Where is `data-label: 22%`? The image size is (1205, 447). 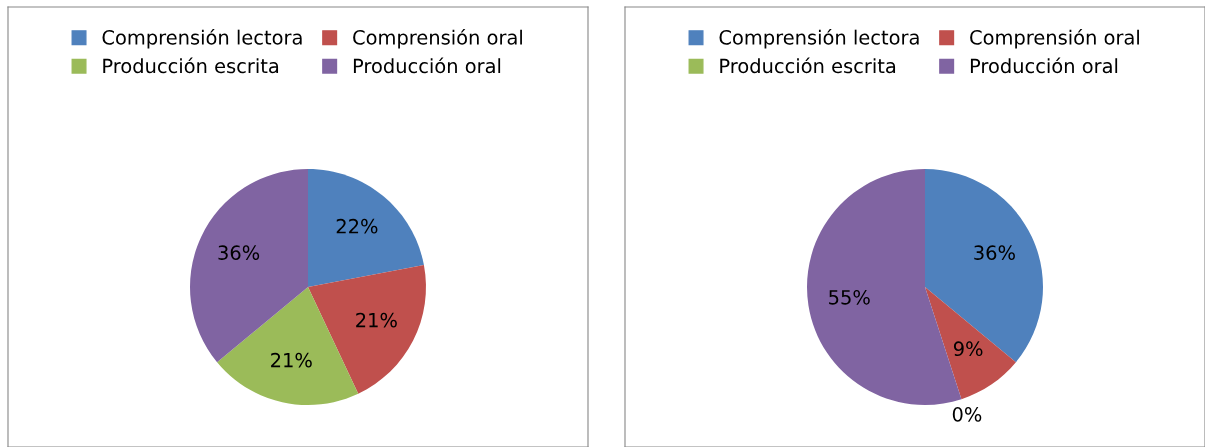
data-label: 22% is located at coordinates (357, 226).